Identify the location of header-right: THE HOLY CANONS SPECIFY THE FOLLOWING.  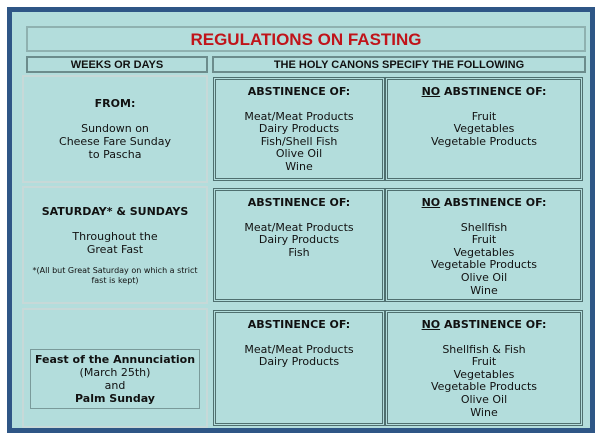
(399, 64).